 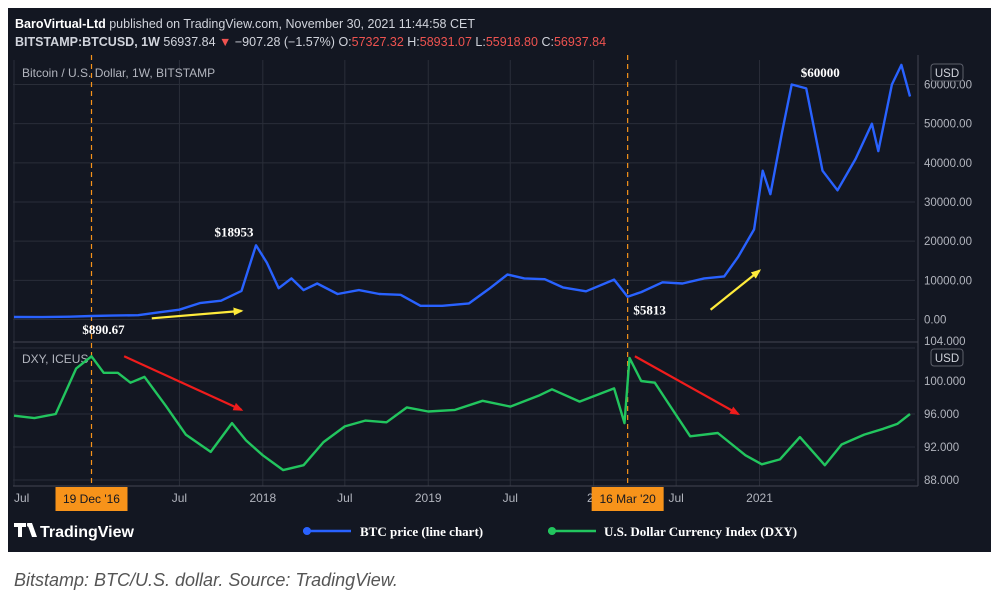 What do you see at coordinates (284, 42) in the screenshot?
I see `price-change: −907.28 (−1.57%)` at bounding box center [284, 42].